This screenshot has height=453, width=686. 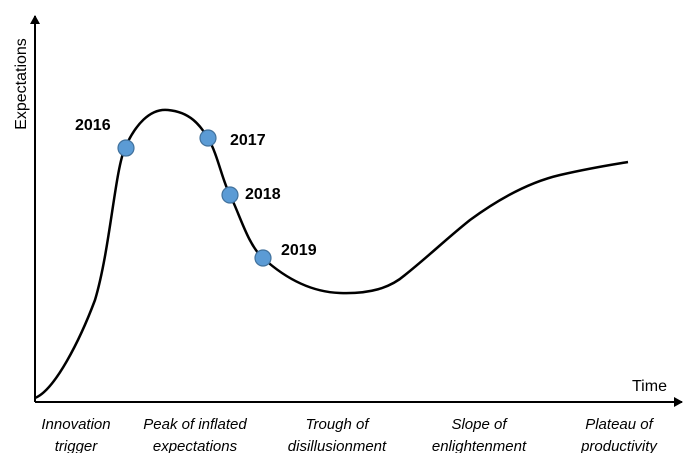 I want to click on point-label: 2018, so click(x=263, y=194).